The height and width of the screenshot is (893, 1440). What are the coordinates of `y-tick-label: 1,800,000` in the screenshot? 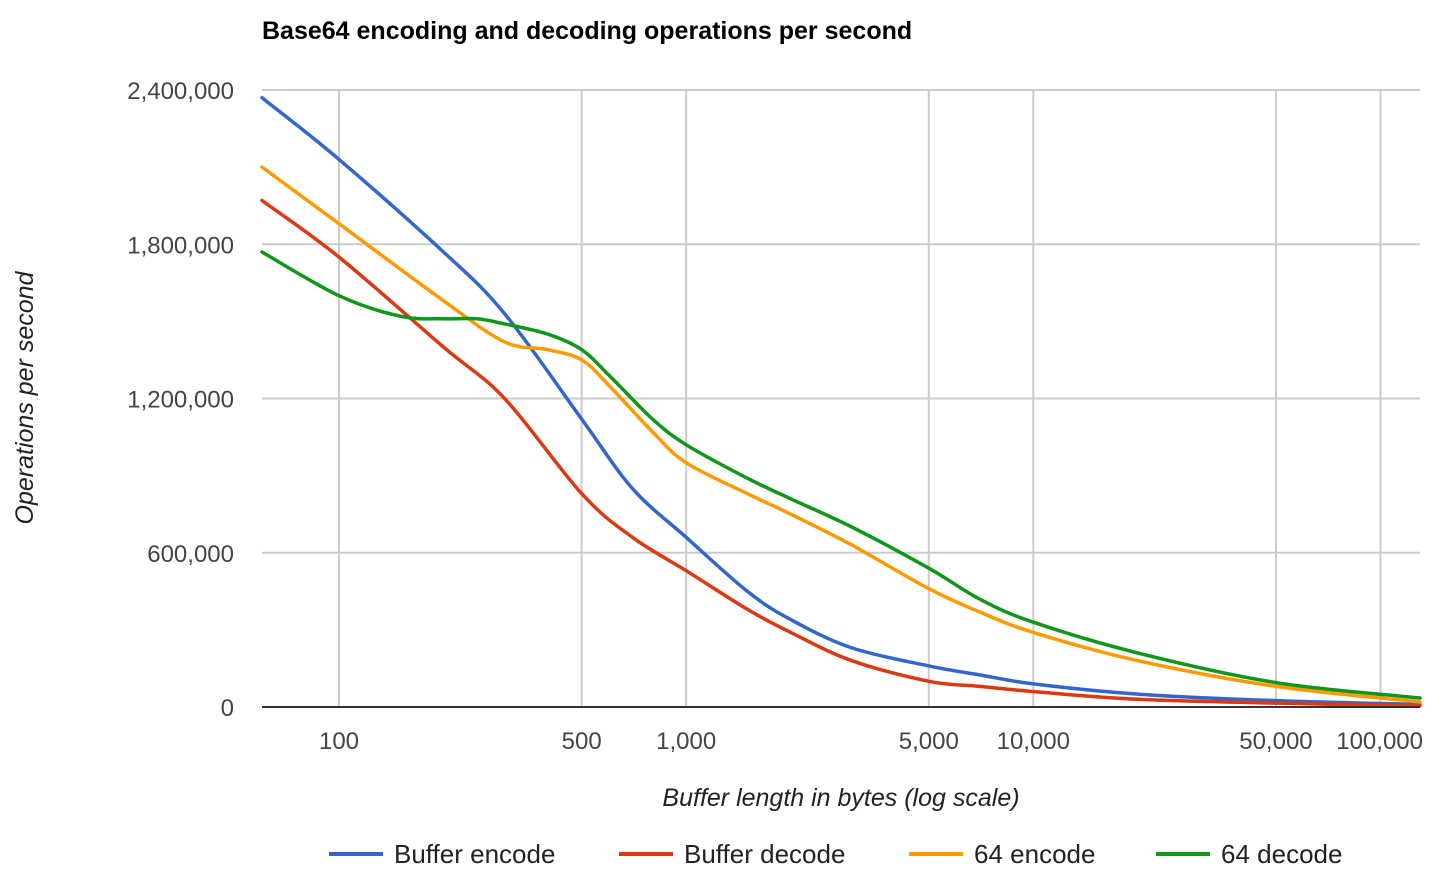 It's located at (180, 245).